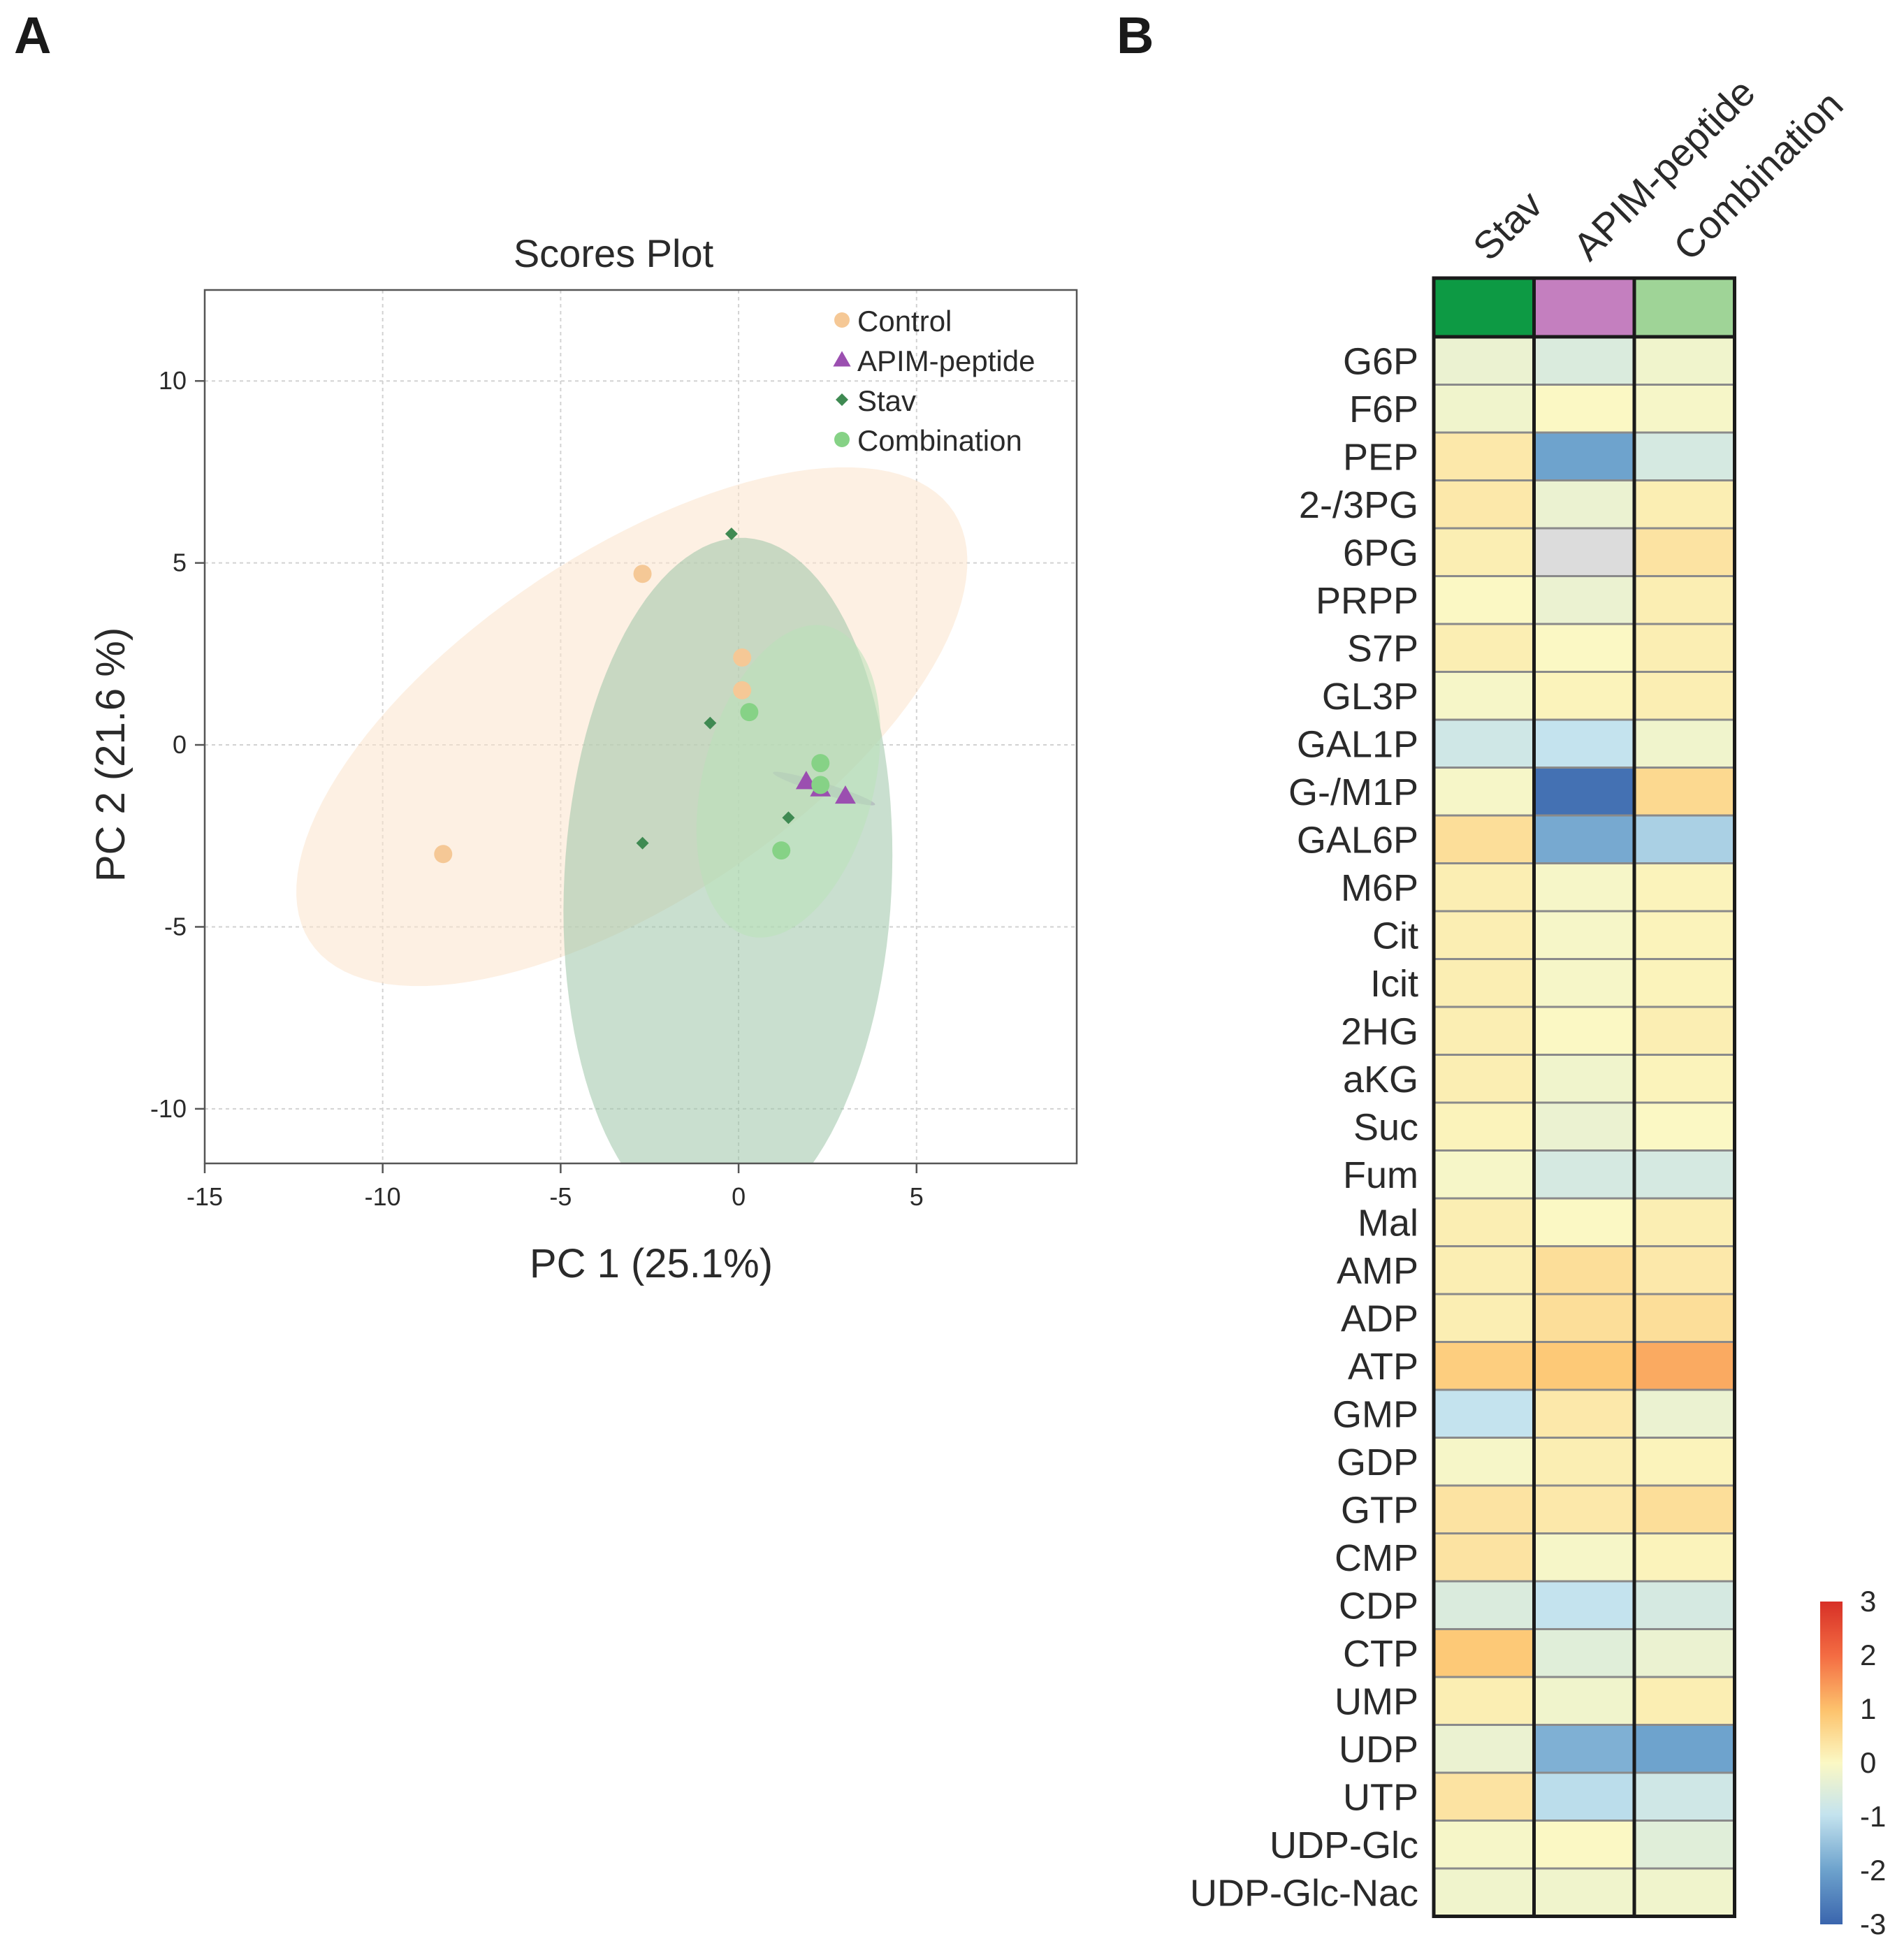  Describe the element at coordinates (1380, 1654) in the screenshot. I see `row-label-ctp: CTP` at that location.